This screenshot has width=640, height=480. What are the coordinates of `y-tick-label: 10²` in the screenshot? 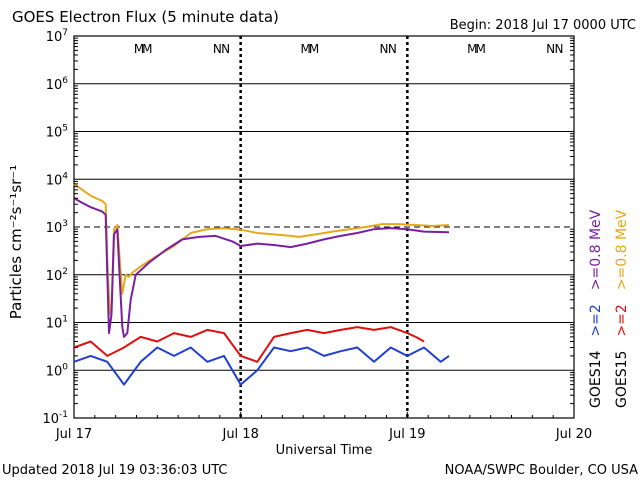 It's located at (57, 275).